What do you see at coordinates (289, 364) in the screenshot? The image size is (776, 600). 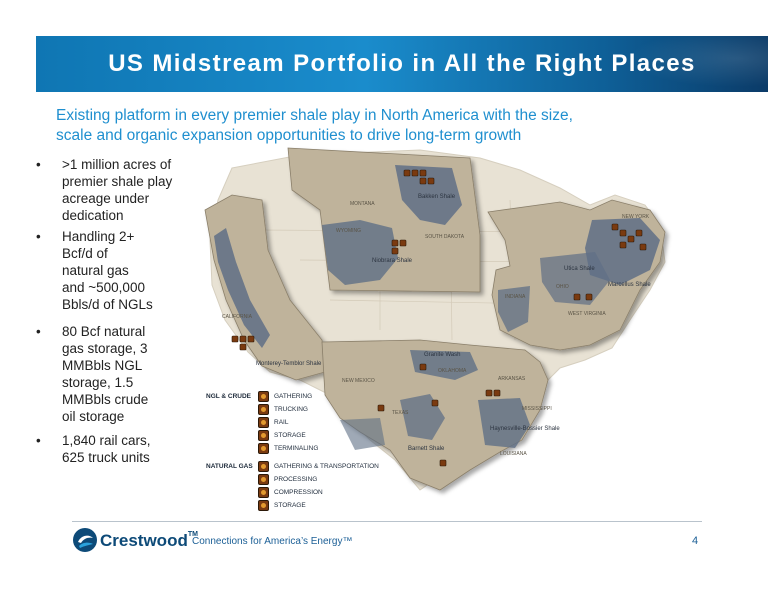 I see `label-monterey: Monterey-Temblor Shale` at bounding box center [289, 364].